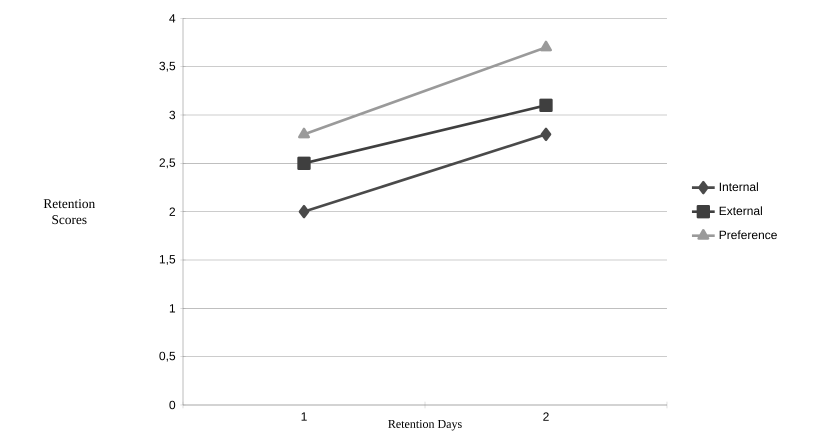 Image resolution: width=829 pixels, height=432 pixels. What do you see at coordinates (173, 308) in the screenshot?
I see `y-tick-label: 1` at bounding box center [173, 308].